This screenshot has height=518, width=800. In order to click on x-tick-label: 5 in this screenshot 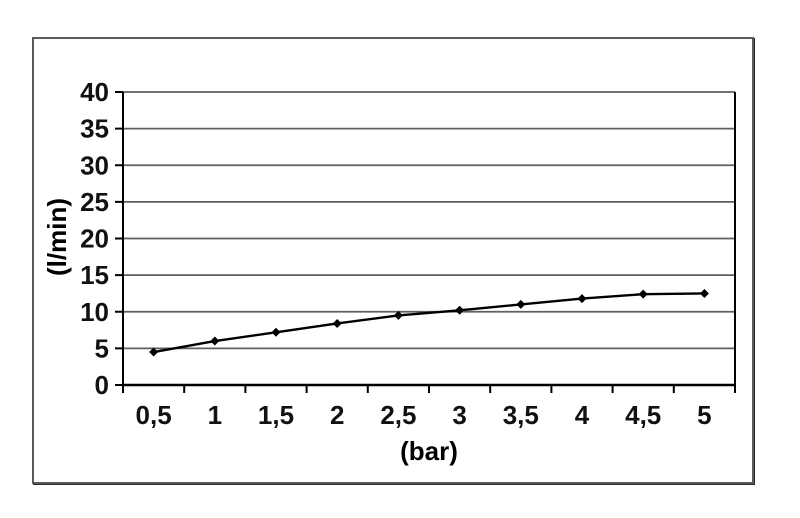, I will do `click(704, 415)`.